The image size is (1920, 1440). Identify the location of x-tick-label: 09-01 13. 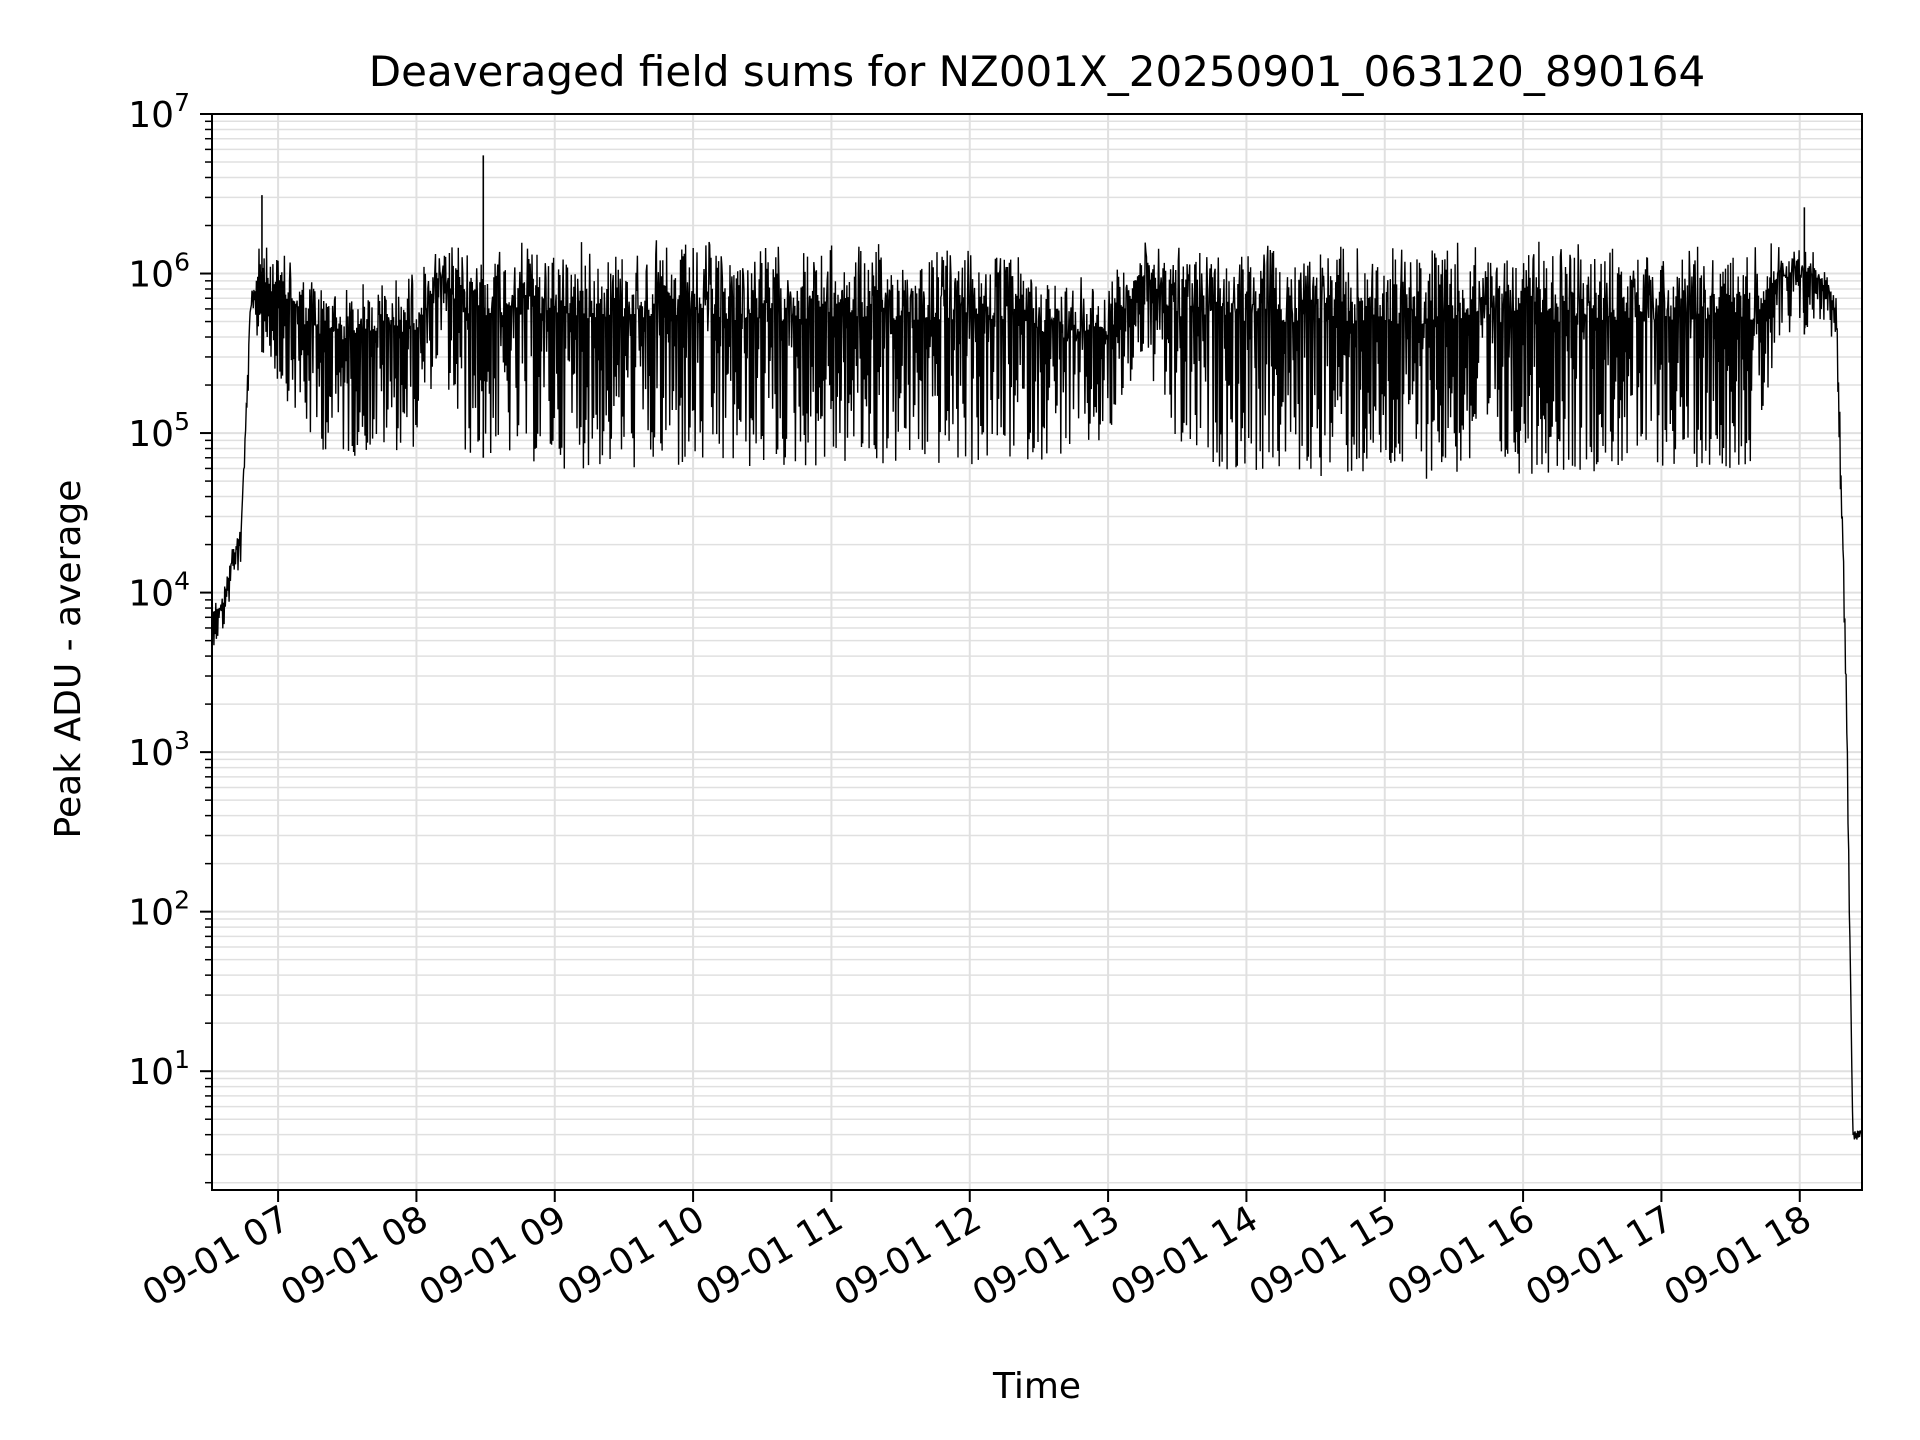
(1046, 1256).